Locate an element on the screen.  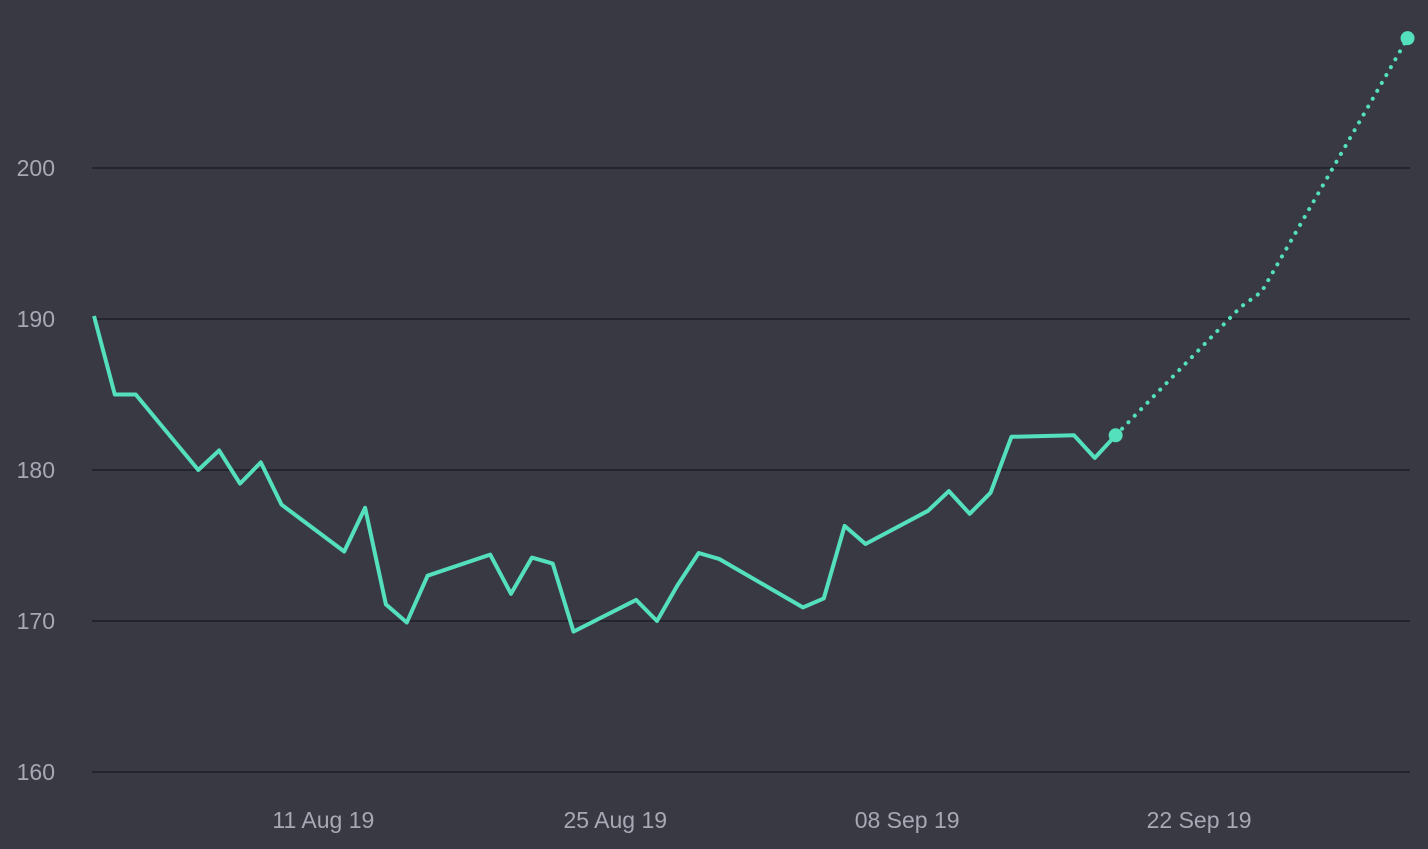
last-actual-point-marker is located at coordinates (1115, 435).